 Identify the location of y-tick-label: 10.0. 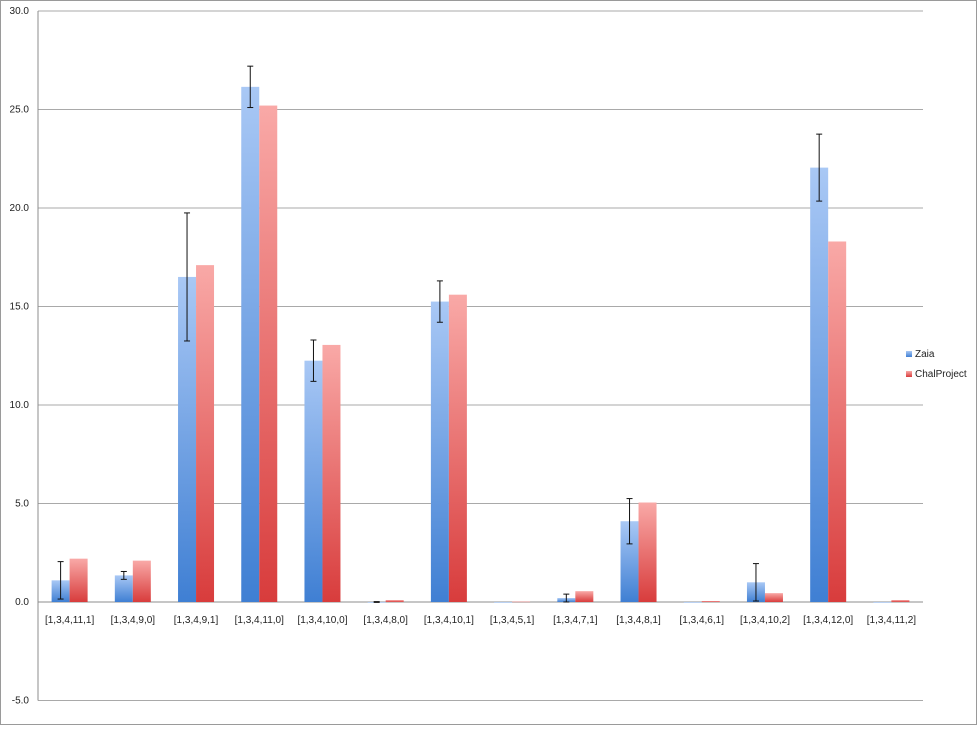
(20, 405).